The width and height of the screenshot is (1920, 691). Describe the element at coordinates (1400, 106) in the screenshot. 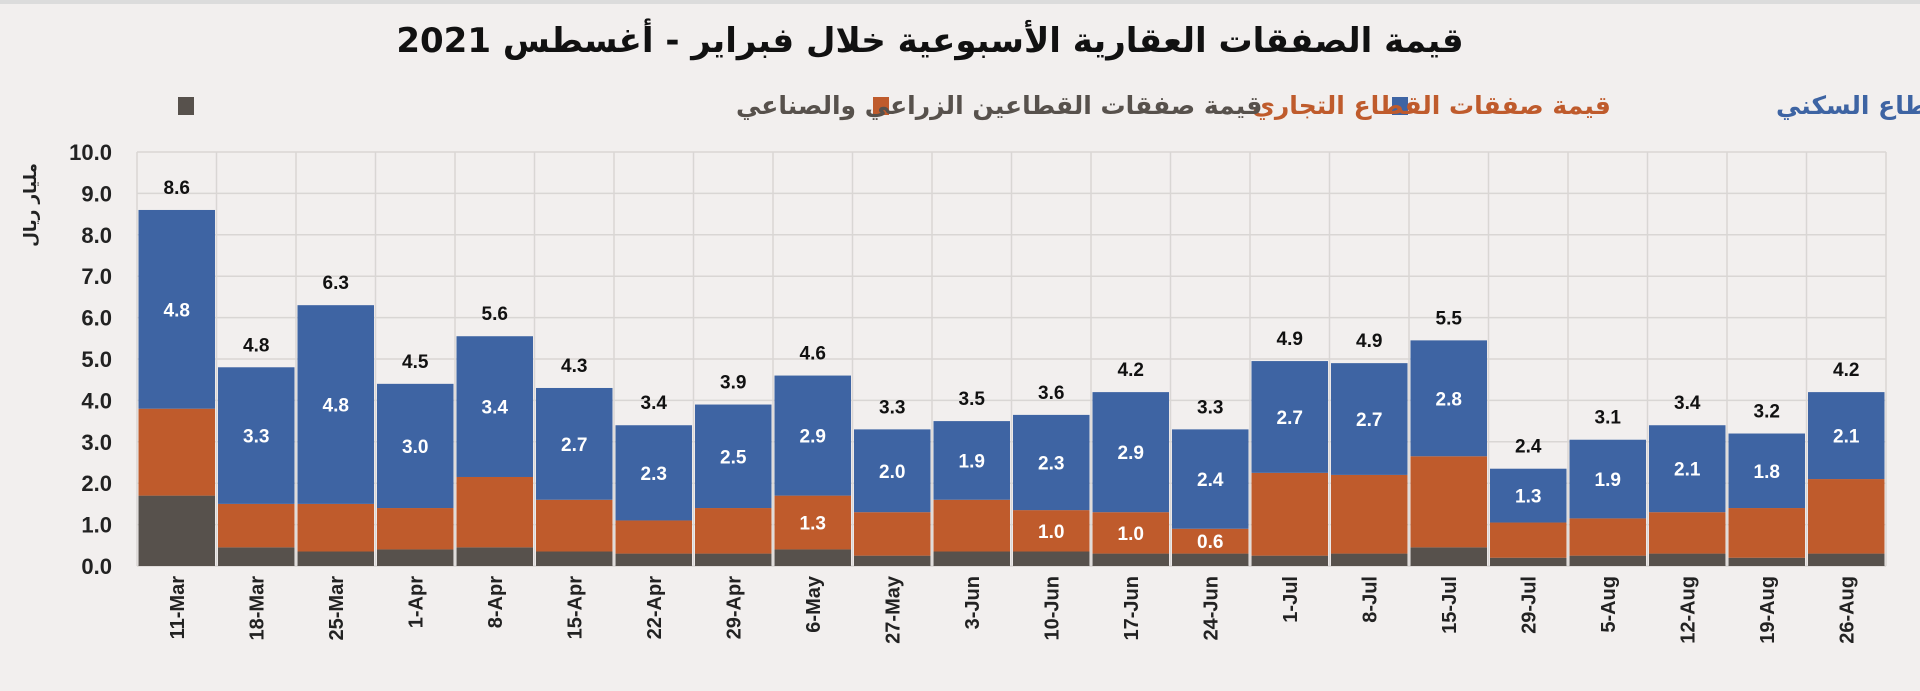

I see `legend-swatch-residential` at that location.